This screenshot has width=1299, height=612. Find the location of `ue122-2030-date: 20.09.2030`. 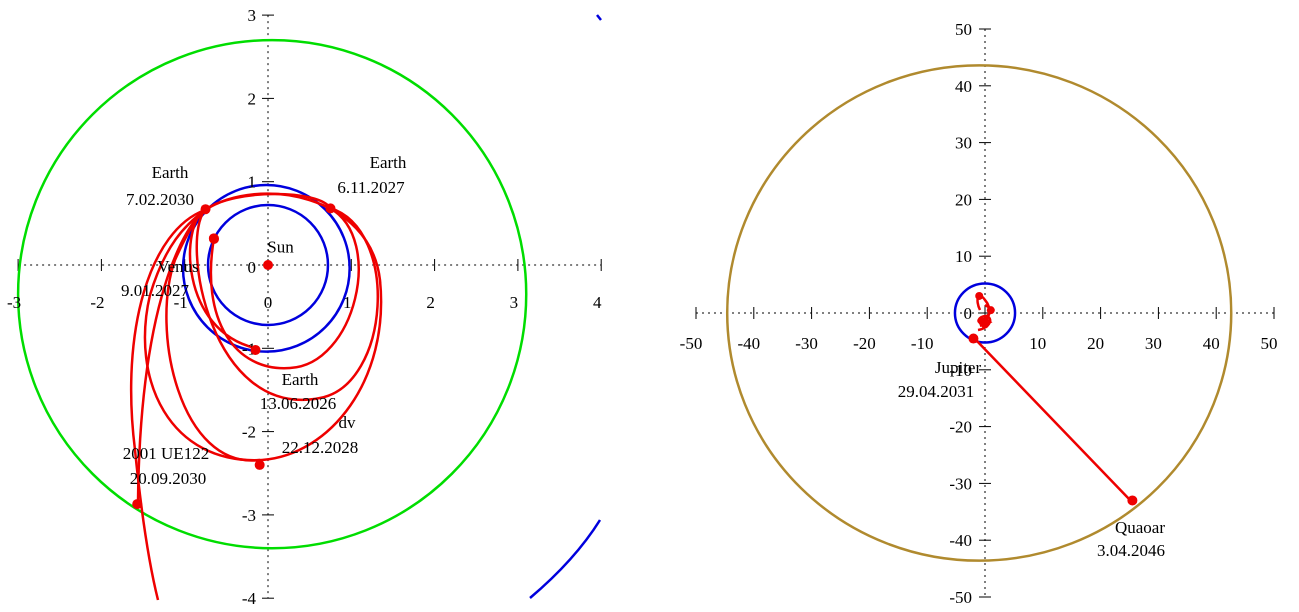

ue122-2030-date: 20.09.2030 is located at coordinates (168, 478).